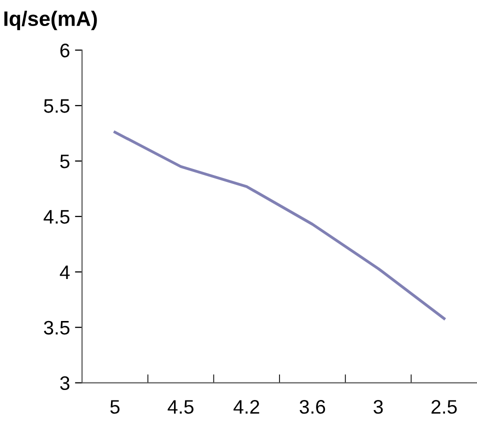 This screenshot has height=436, width=477. I want to click on y-axis-title: Iq/se(mA), so click(50, 20).